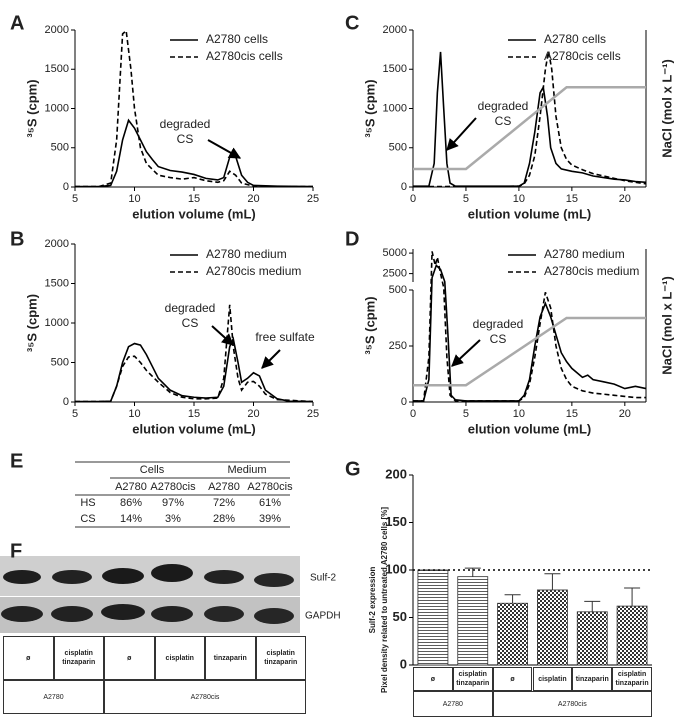  What do you see at coordinates (179, 658) in the screenshot?
I see `lane-label: cisplatin` at bounding box center [179, 658].